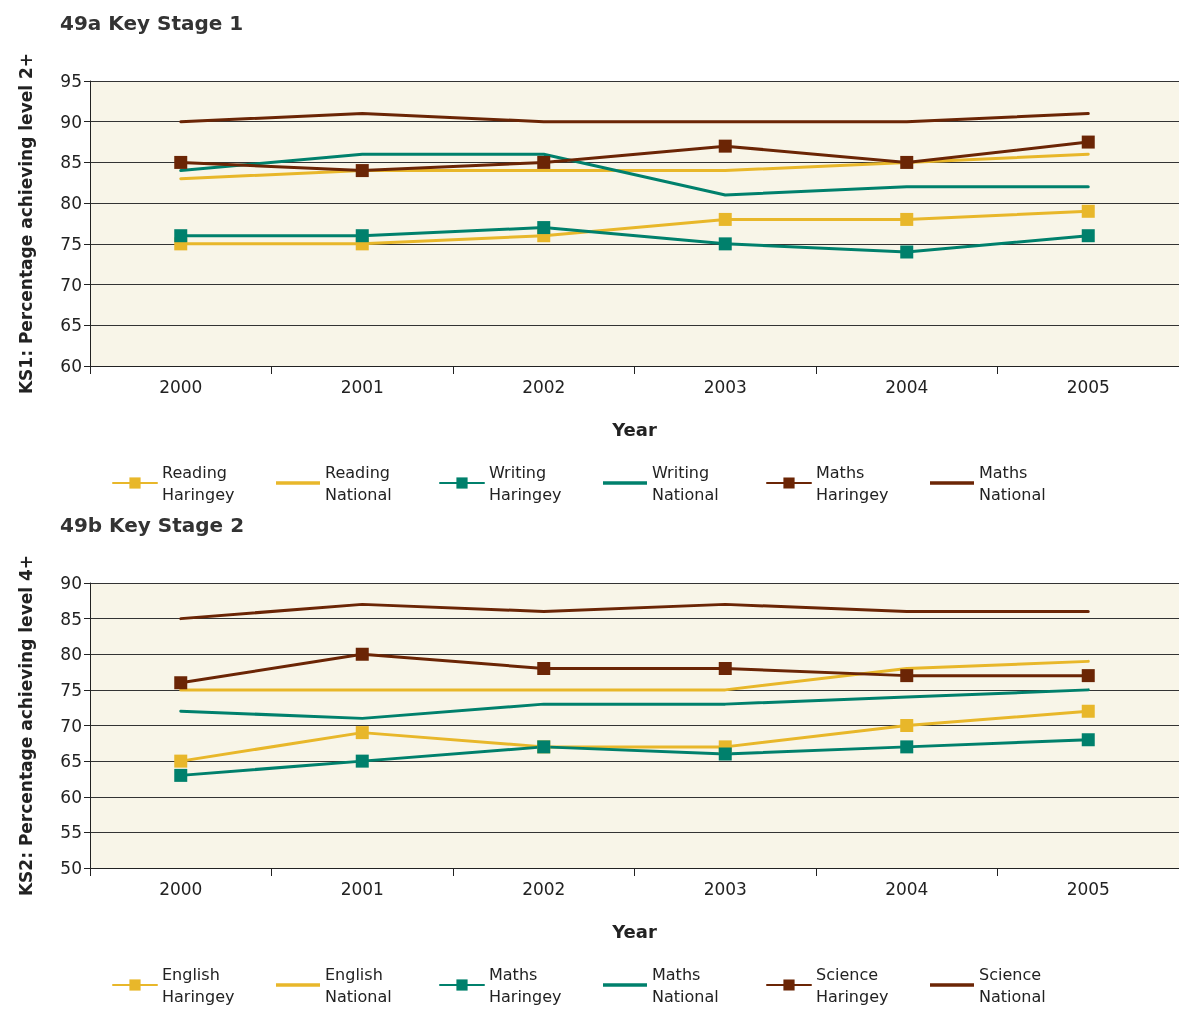 The image size is (1187, 1021). What do you see at coordinates (152, 525) in the screenshot?
I see `chart-title: 49b Key Stage 2` at bounding box center [152, 525].